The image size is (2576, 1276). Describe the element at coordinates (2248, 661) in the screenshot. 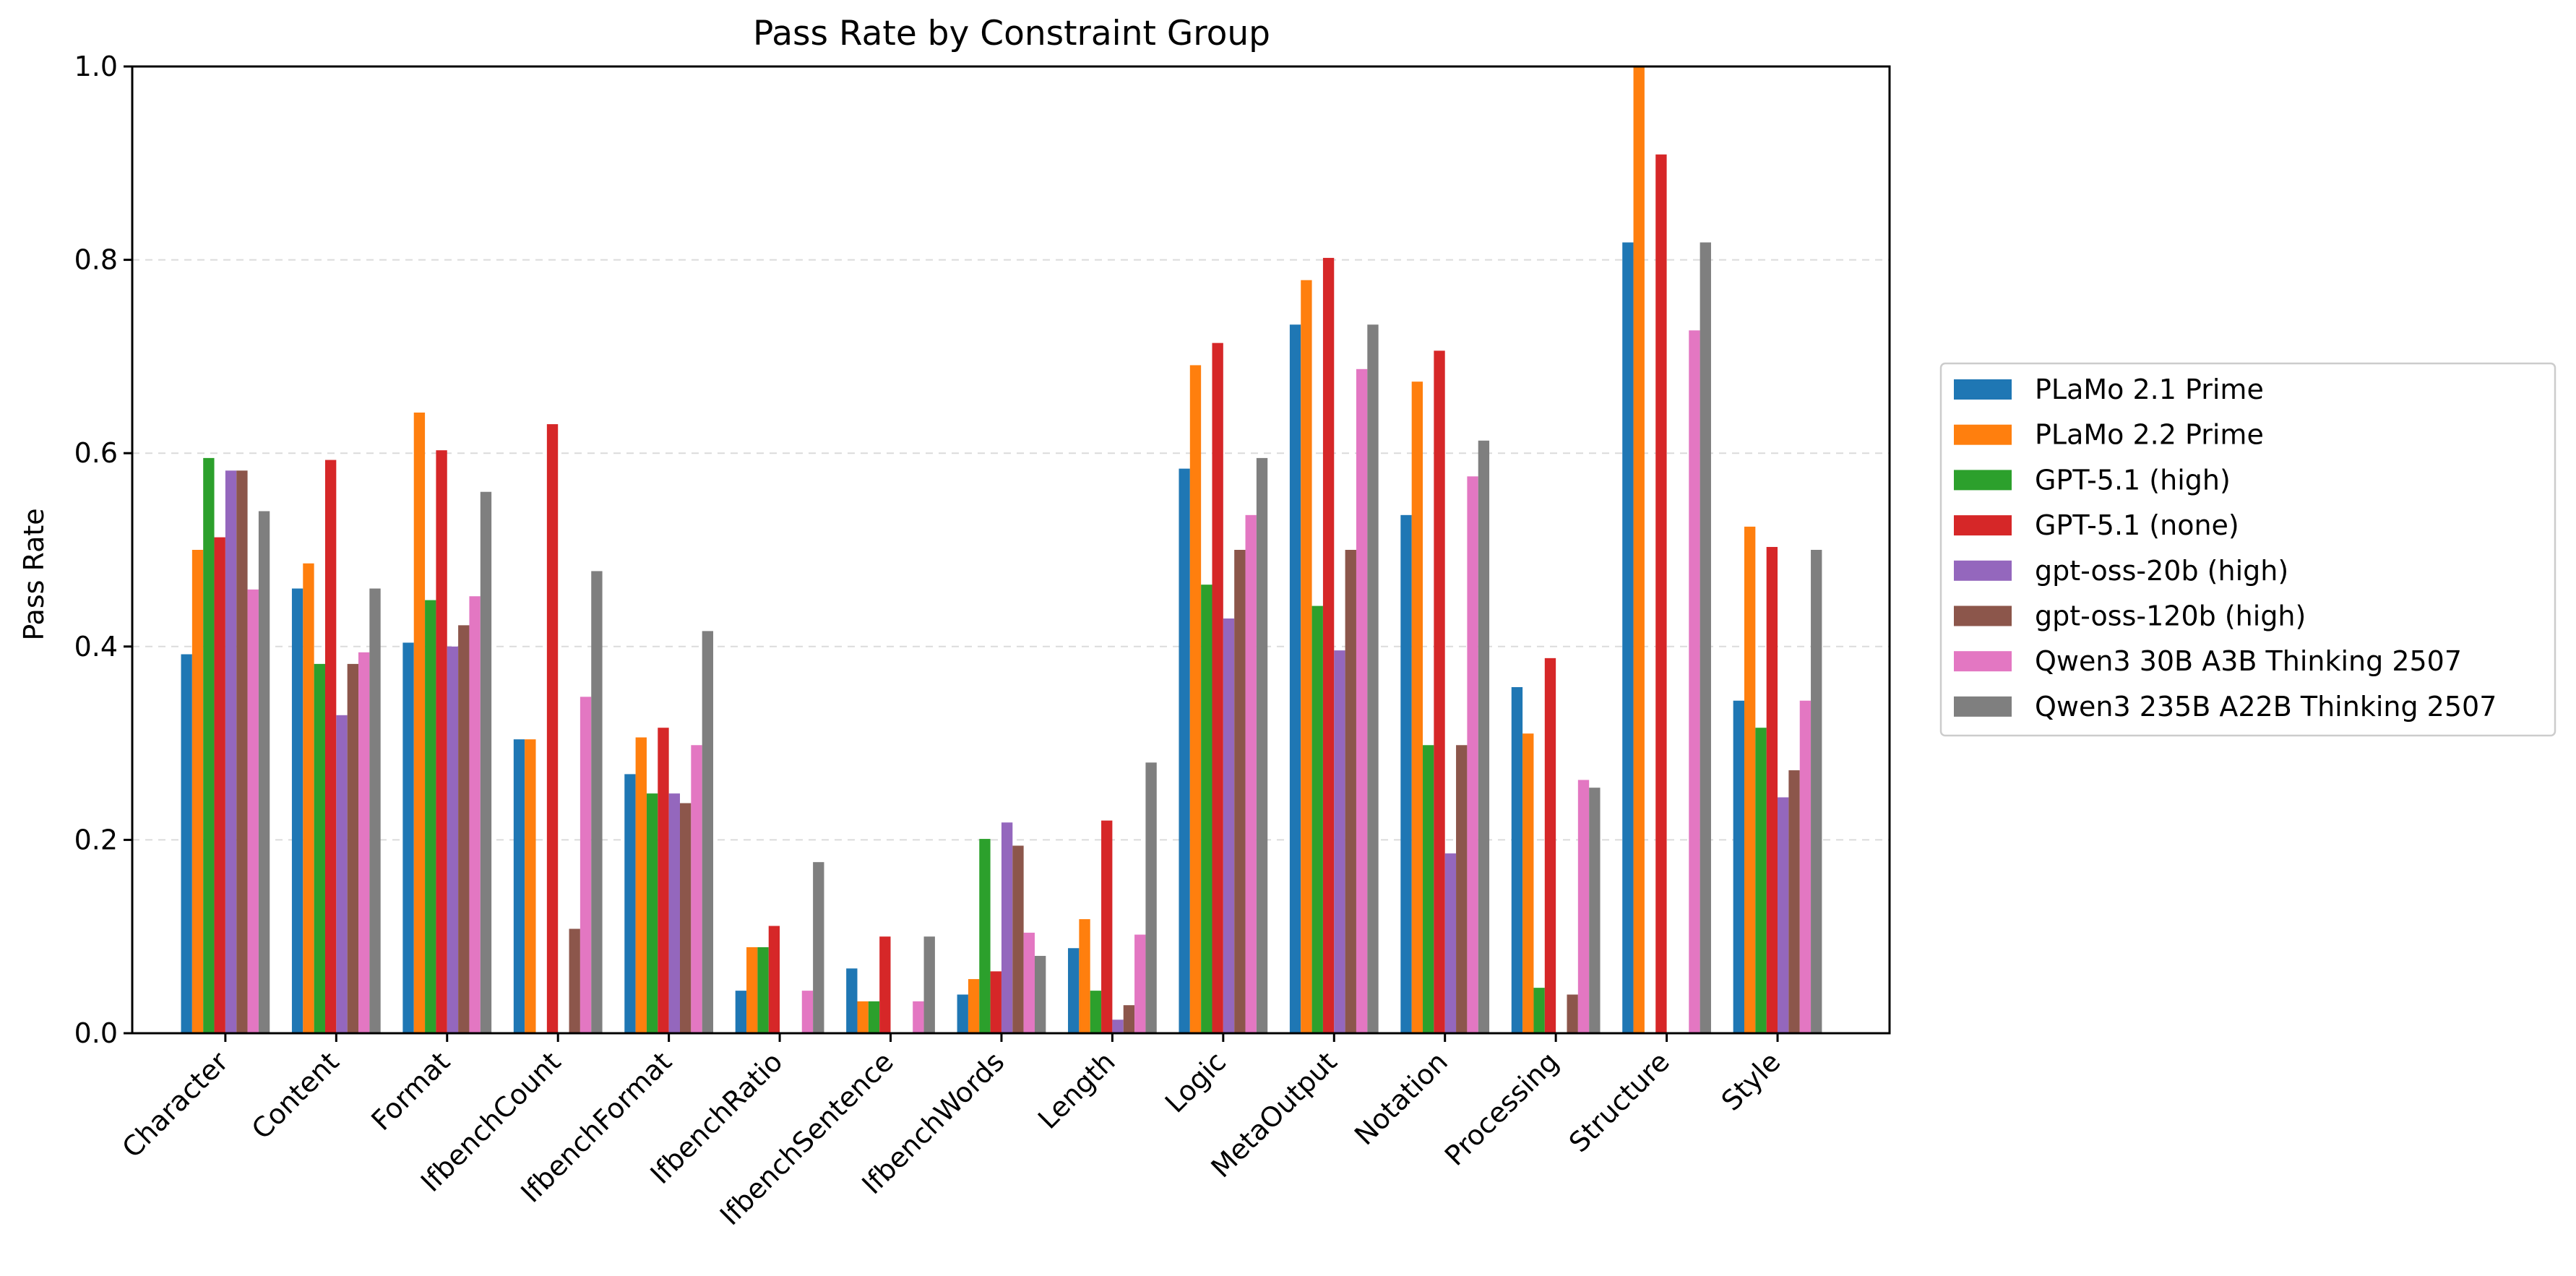

I see `legend-label-7: Qwen3 30B A3B Thinking 2507` at that location.